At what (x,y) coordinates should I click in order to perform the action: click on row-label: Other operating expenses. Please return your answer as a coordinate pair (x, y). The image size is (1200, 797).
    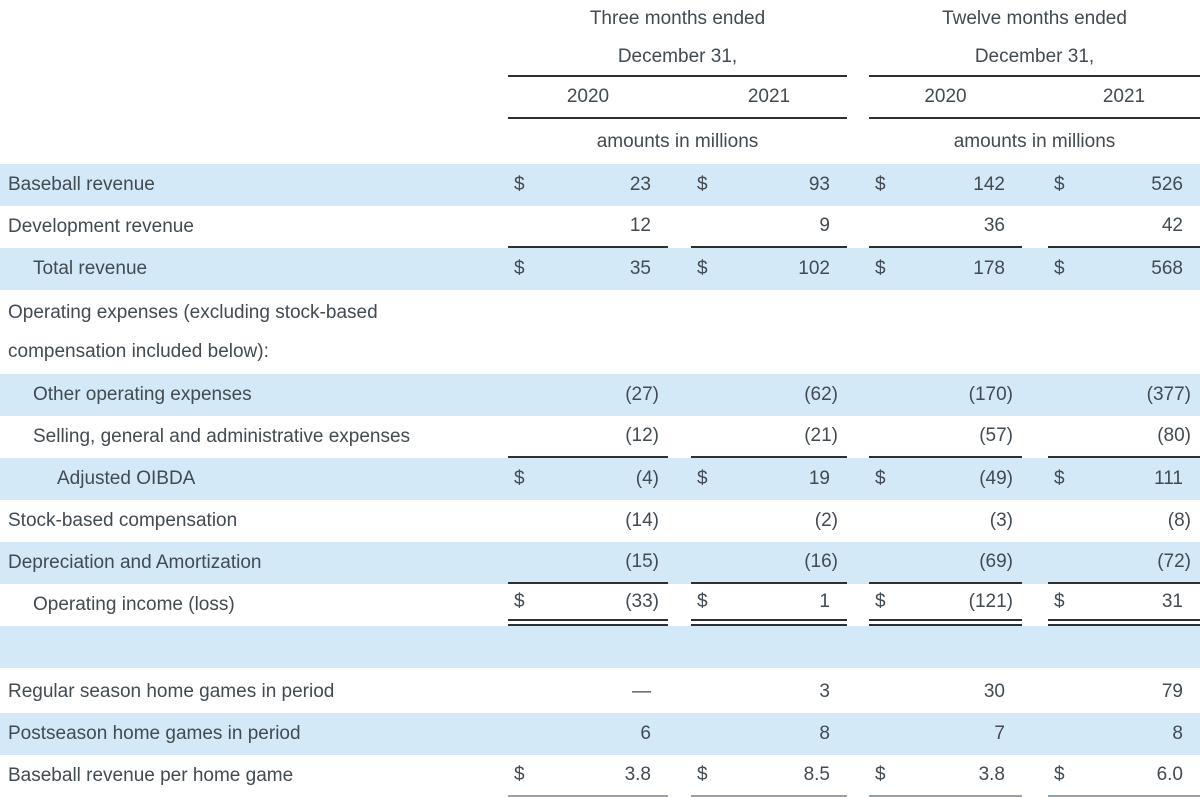
    Looking at the image, I should click on (142, 394).